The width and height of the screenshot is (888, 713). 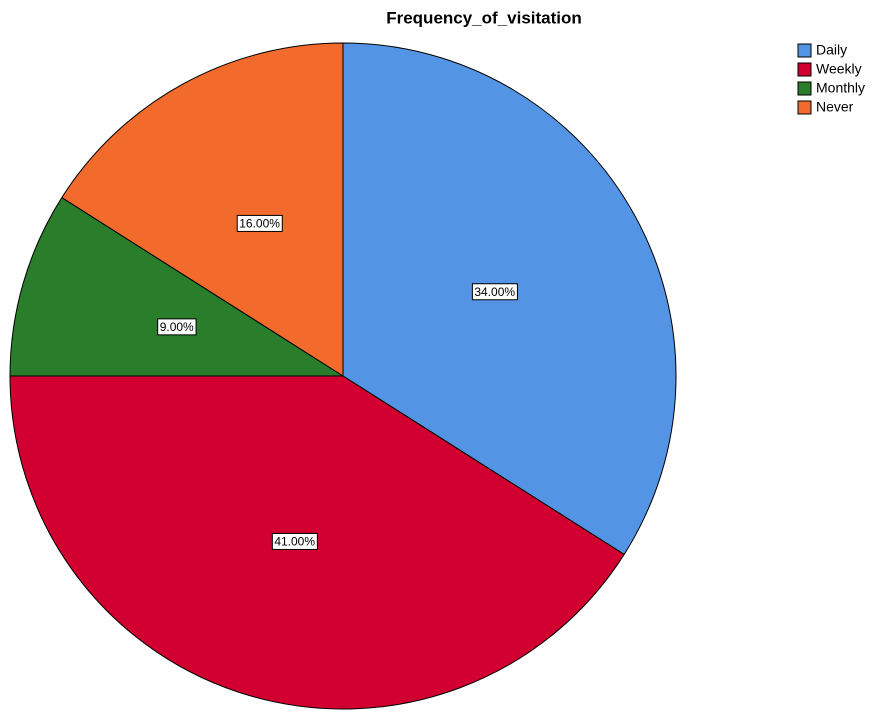 I want to click on value-label: 41.00%, so click(x=294, y=541).